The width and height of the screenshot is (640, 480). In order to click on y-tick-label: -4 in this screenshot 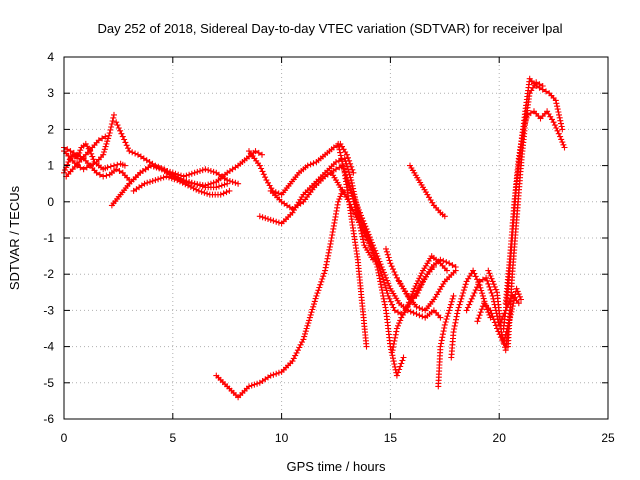, I will do `click(48, 347)`.